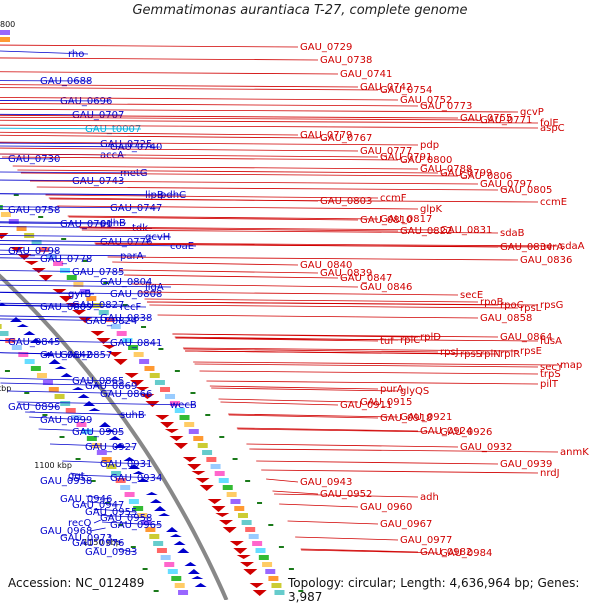 The image size is (600, 604). Describe the element at coordinates (572, 246) in the screenshot. I see `gene-label-right: sdaA` at that location.